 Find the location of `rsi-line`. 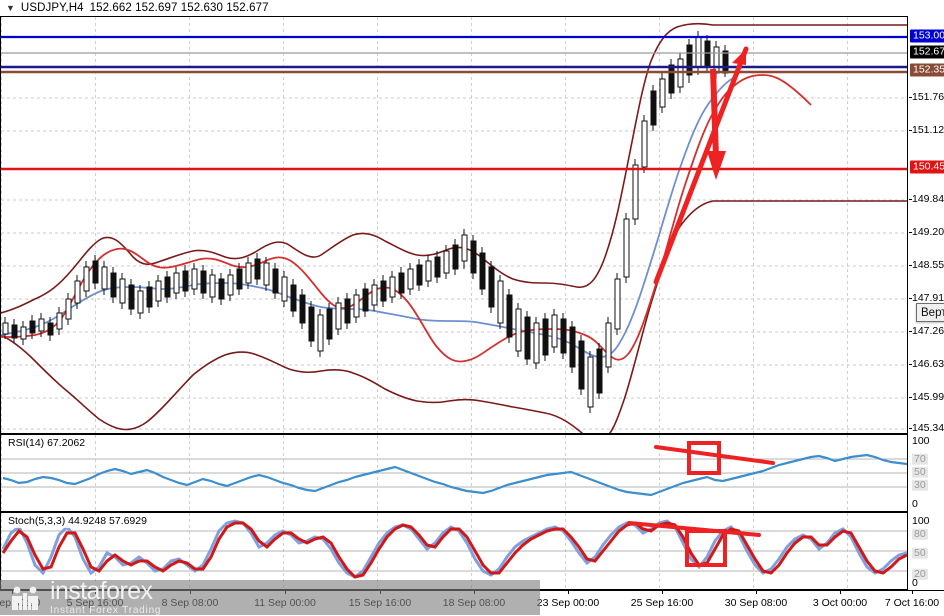

rsi-line is located at coordinates (454, 475).